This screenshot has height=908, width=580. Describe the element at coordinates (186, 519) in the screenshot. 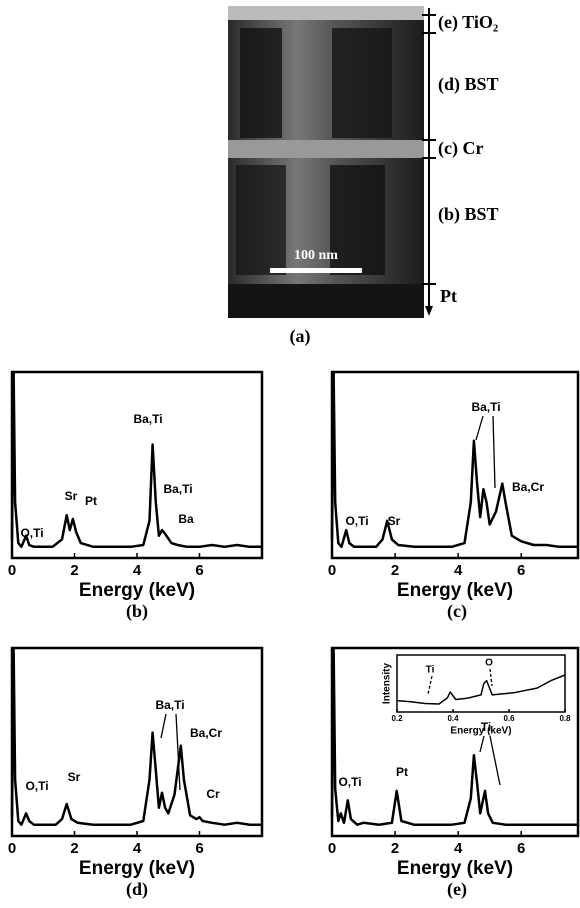

I see `peak-label: Ba` at that location.